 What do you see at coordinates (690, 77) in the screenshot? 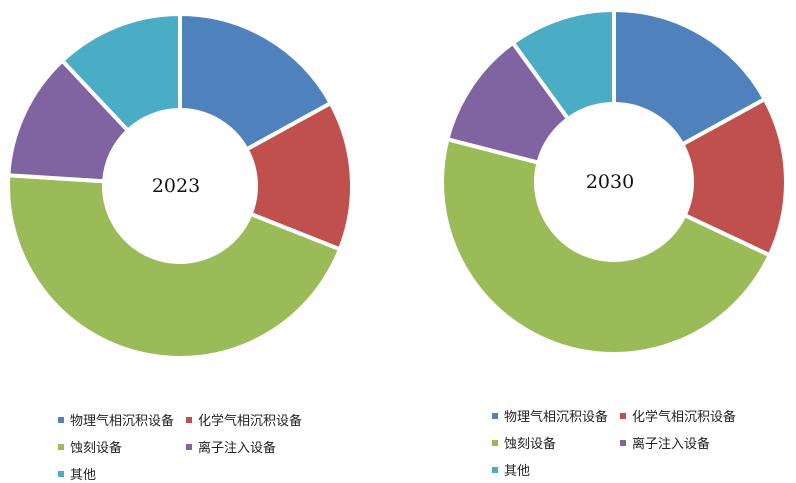
I see `slice-2030-pvd` at bounding box center [690, 77].